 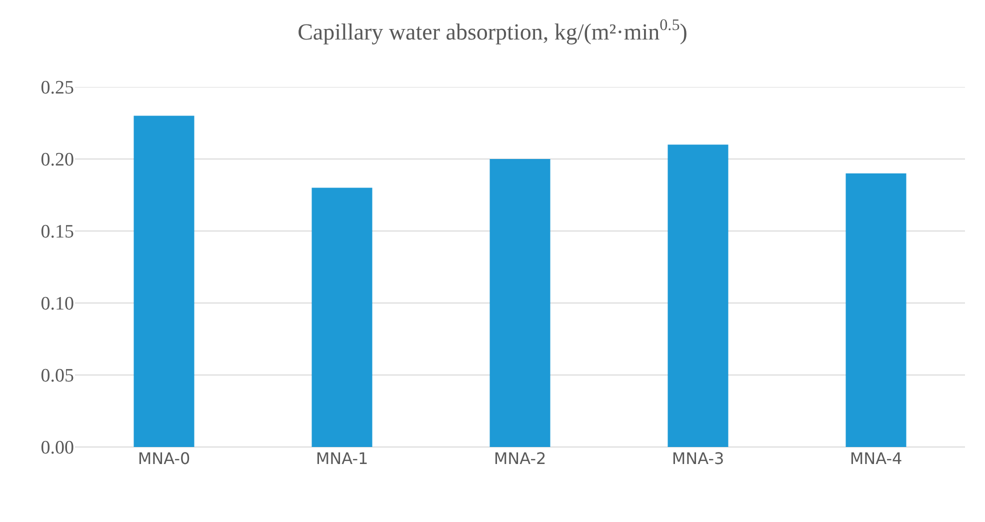 What do you see at coordinates (57, 160) in the screenshot?
I see `y-tick-label: 0.20` at bounding box center [57, 160].